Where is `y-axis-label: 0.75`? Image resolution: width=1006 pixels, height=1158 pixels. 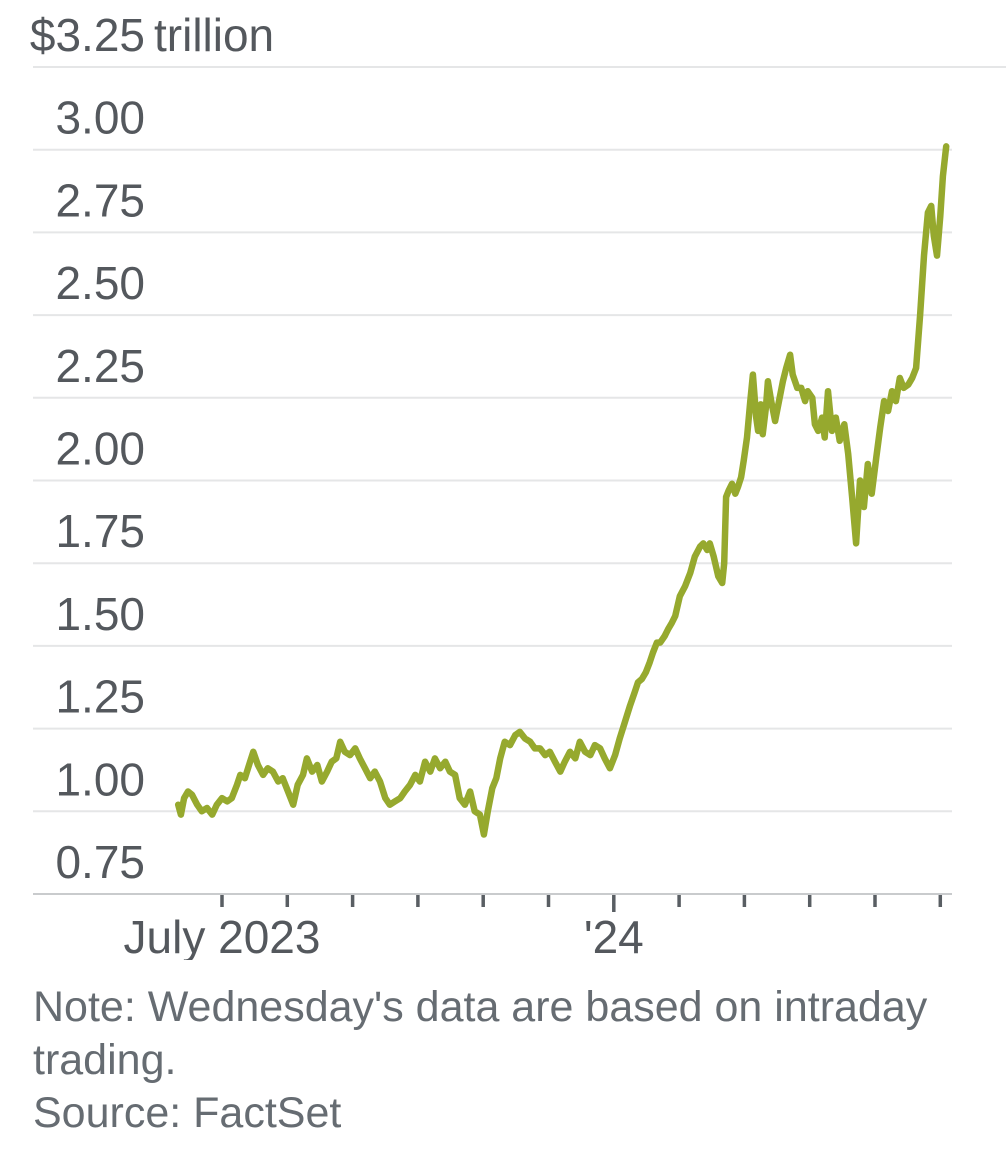 y-axis-label: 0.75 is located at coordinates (100, 862).